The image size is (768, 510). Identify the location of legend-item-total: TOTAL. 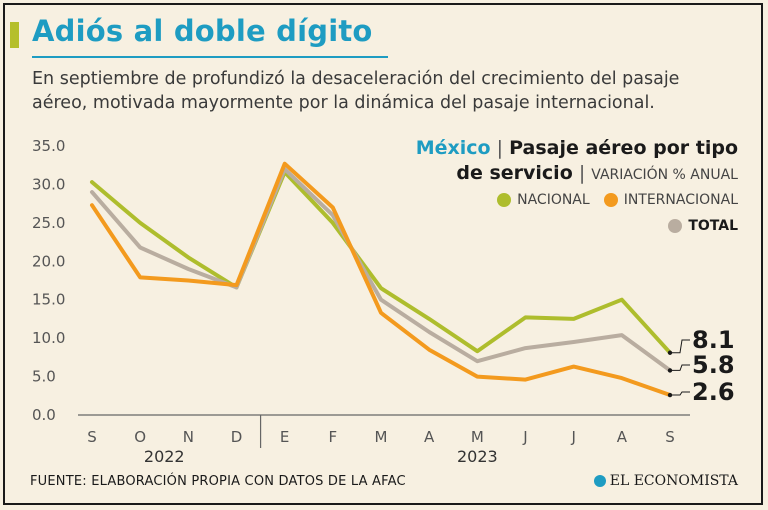
(703, 226).